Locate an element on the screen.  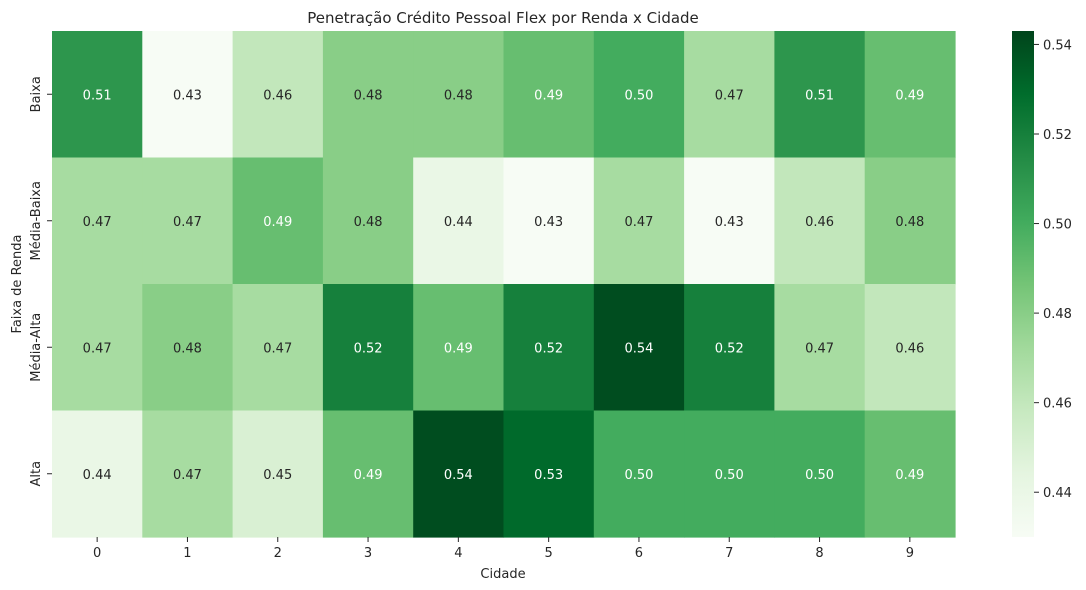
colorbar-tick-label: 0.50 is located at coordinates (1057, 225).